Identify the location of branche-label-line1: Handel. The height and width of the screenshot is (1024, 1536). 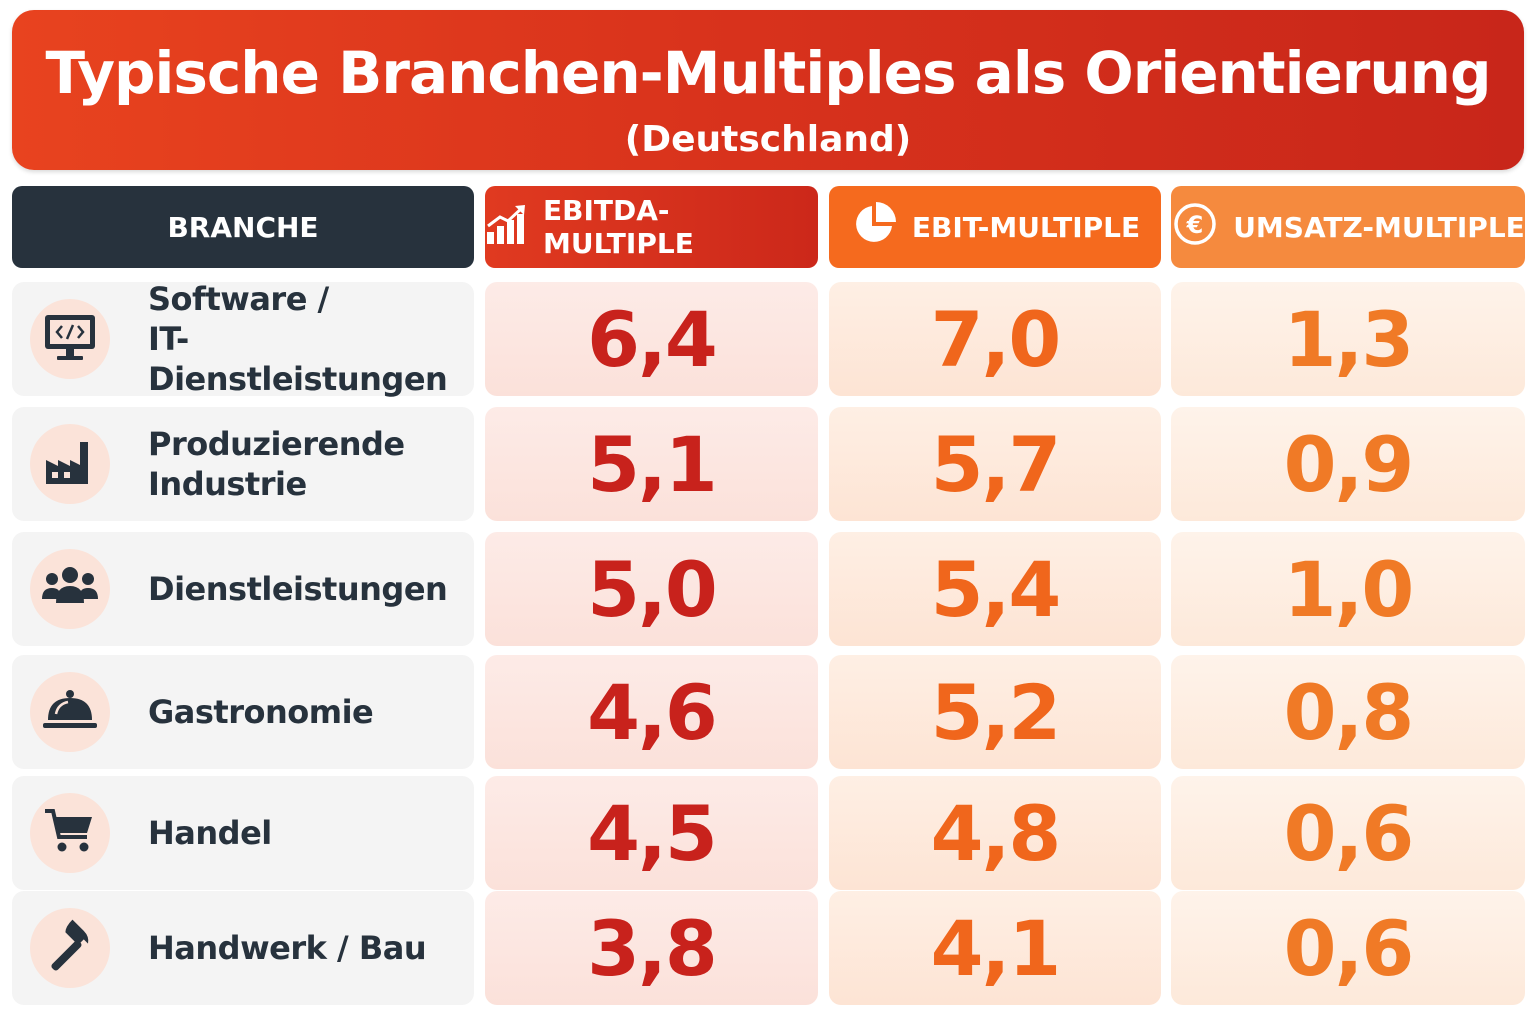
(210, 833).